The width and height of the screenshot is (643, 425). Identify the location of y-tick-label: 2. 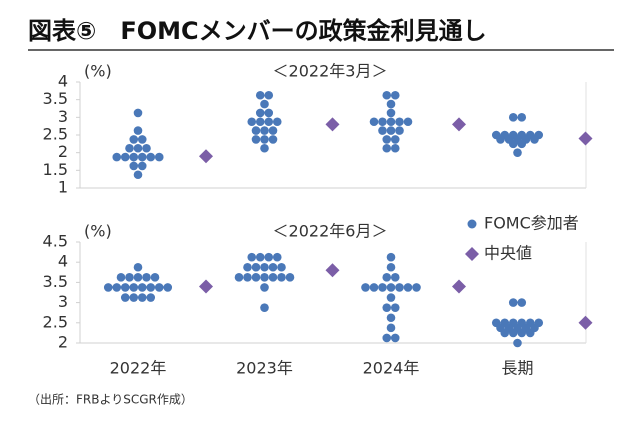
(63, 151).